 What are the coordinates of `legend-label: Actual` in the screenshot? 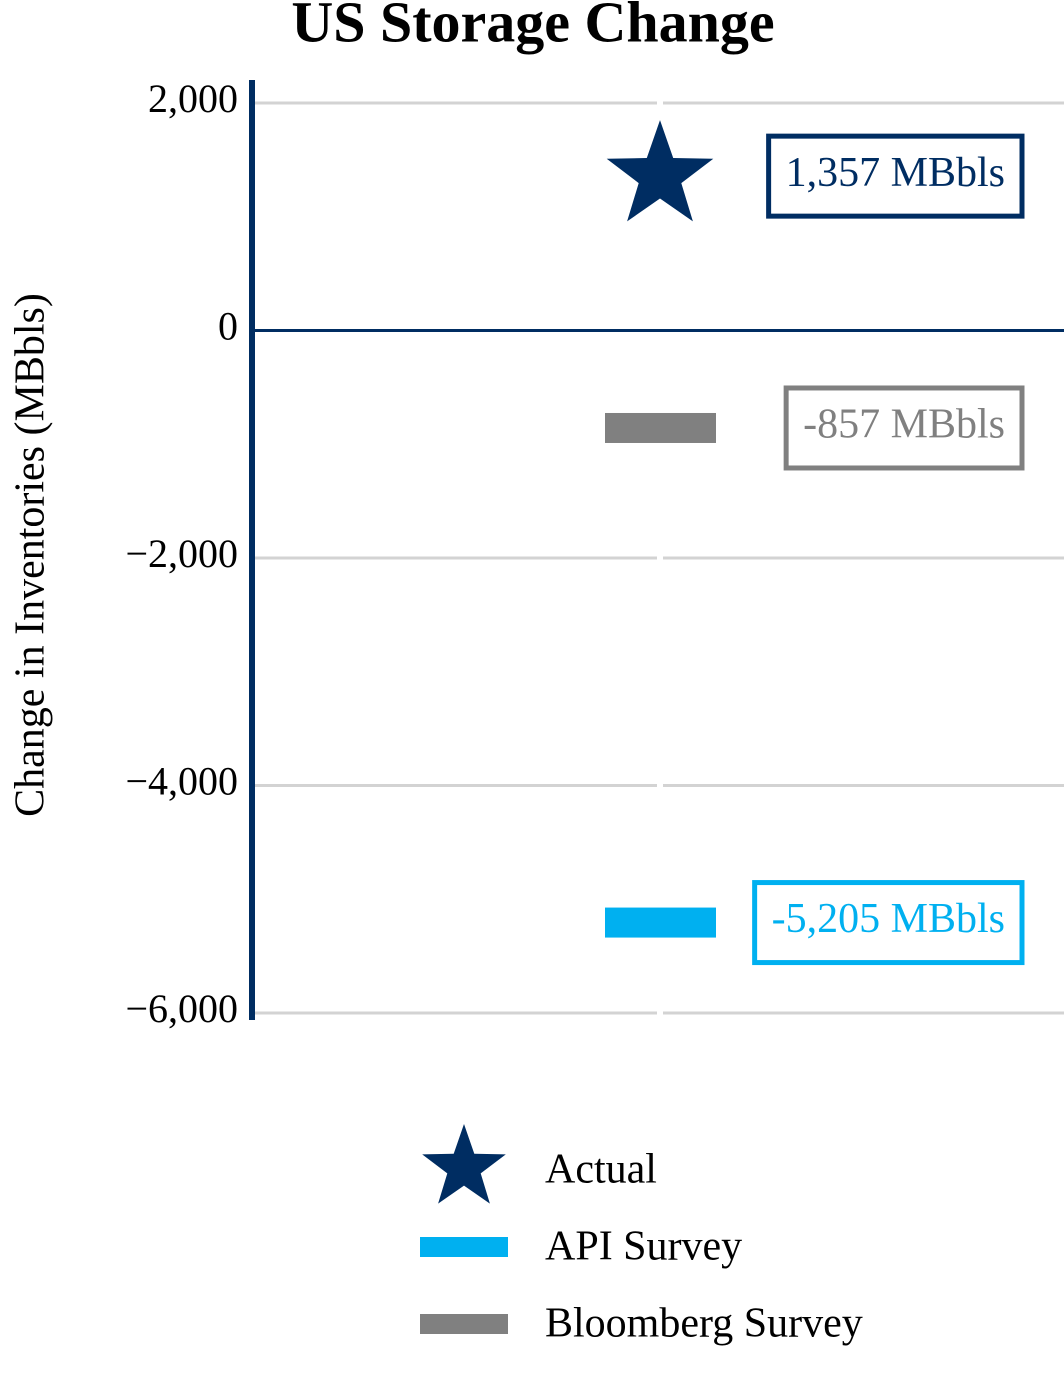 It's located at (601, 1170).